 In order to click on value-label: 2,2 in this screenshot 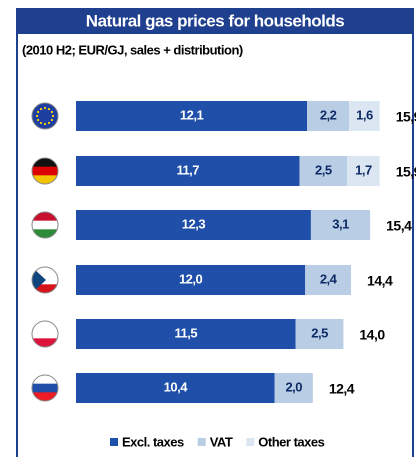, I will do `click(328, 114)`.